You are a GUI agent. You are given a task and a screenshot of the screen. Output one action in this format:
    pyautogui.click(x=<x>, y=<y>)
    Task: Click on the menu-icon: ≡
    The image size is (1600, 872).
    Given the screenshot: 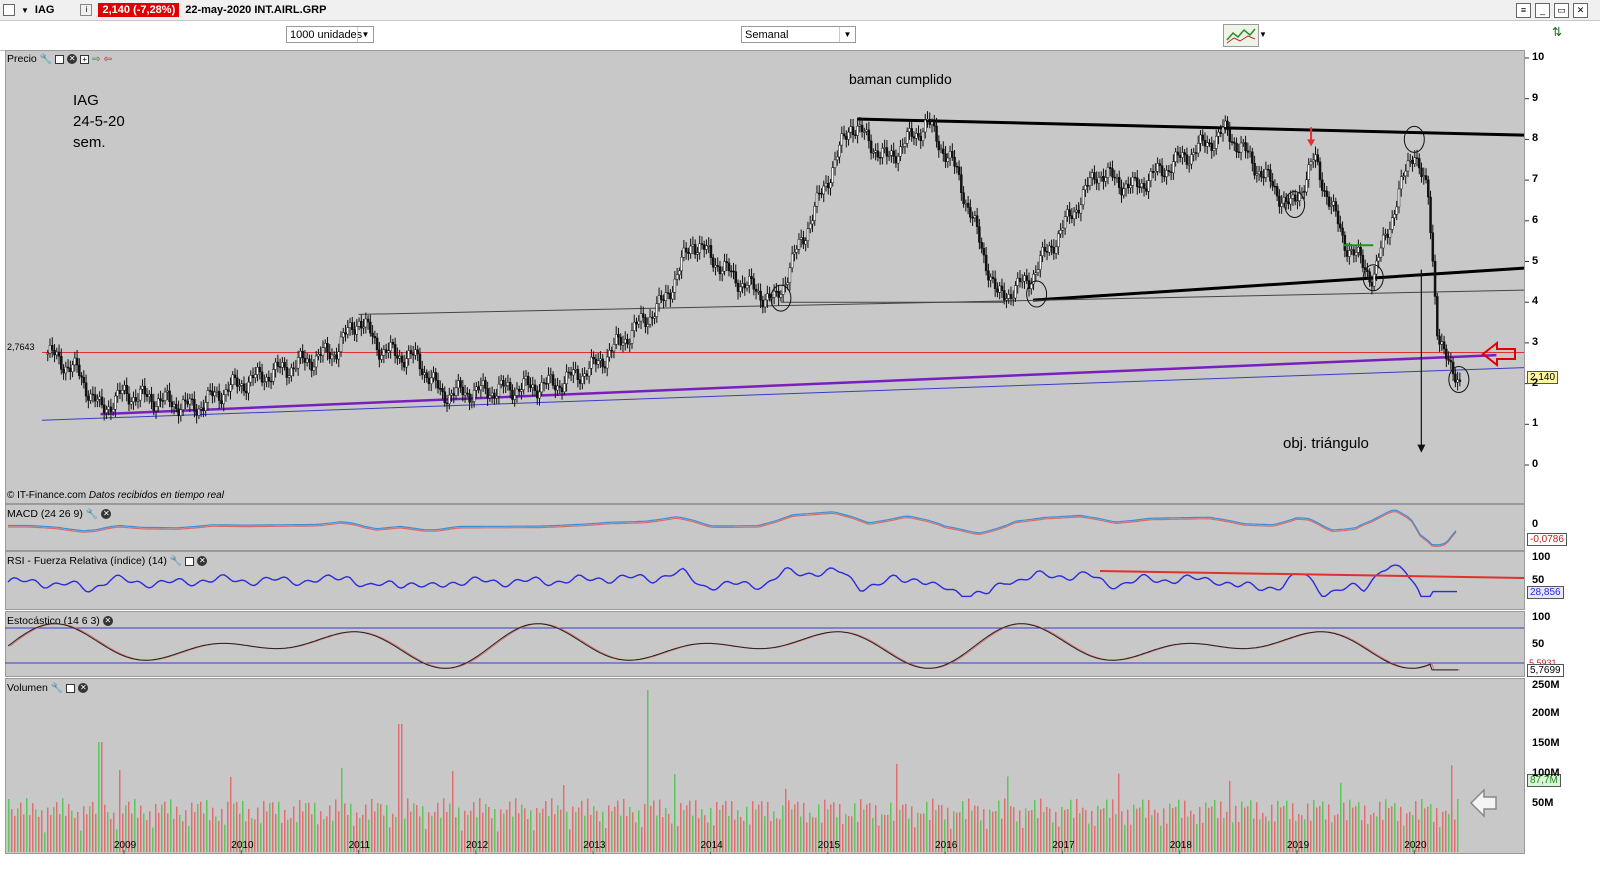 What is the action you would take?
    pyautogui.click(x=1523, y=10)
    